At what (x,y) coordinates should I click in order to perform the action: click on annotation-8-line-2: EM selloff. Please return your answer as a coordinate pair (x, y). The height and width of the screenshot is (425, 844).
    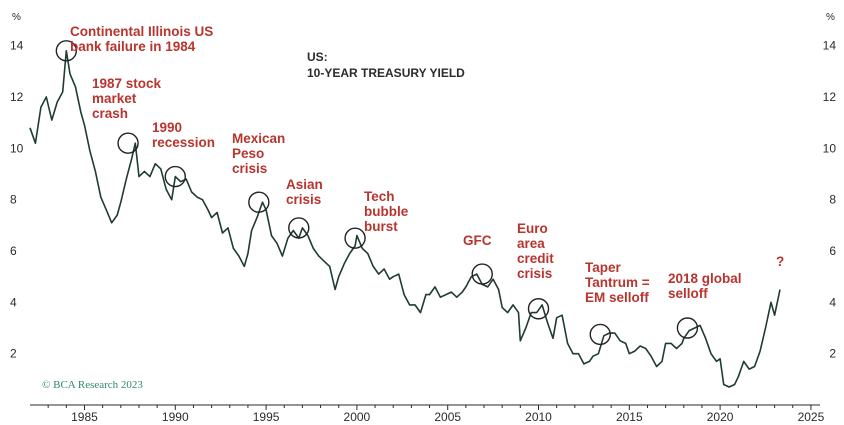
    Looking at the image, I should click on (617, 297).